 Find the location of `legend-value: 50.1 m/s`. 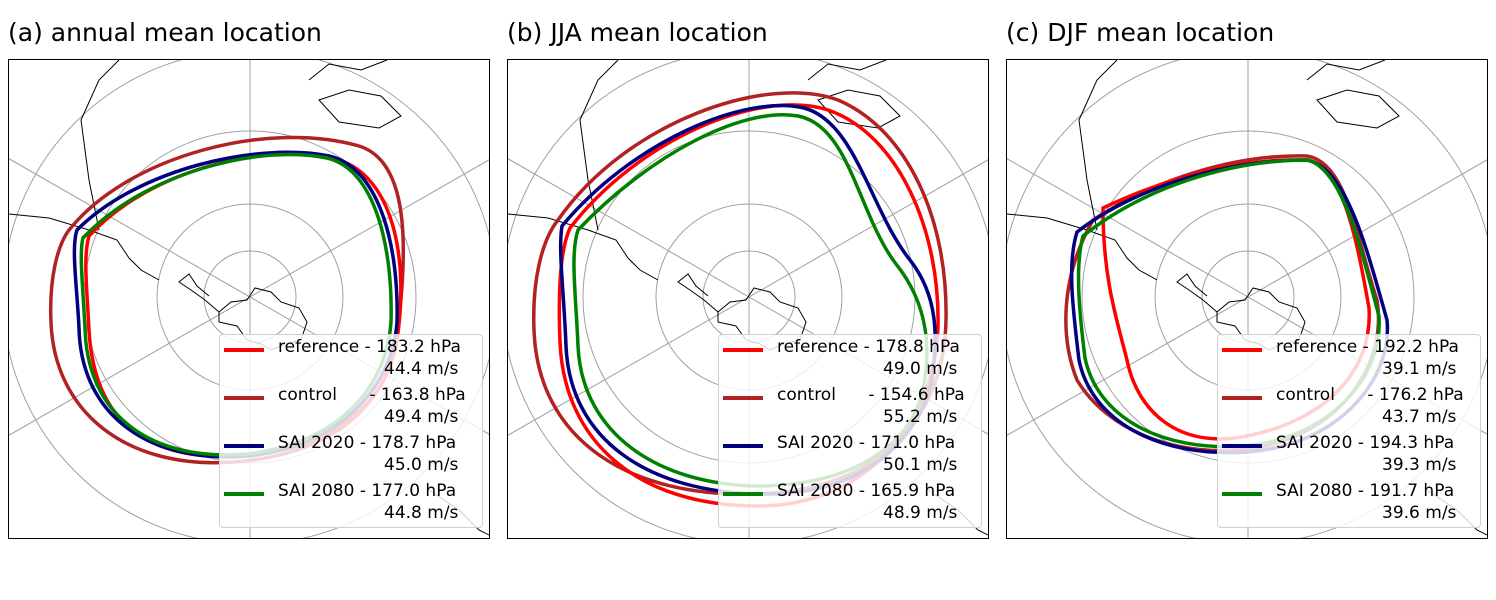

legend-value: 50.1 m/s is located at coordinates (920, 465).